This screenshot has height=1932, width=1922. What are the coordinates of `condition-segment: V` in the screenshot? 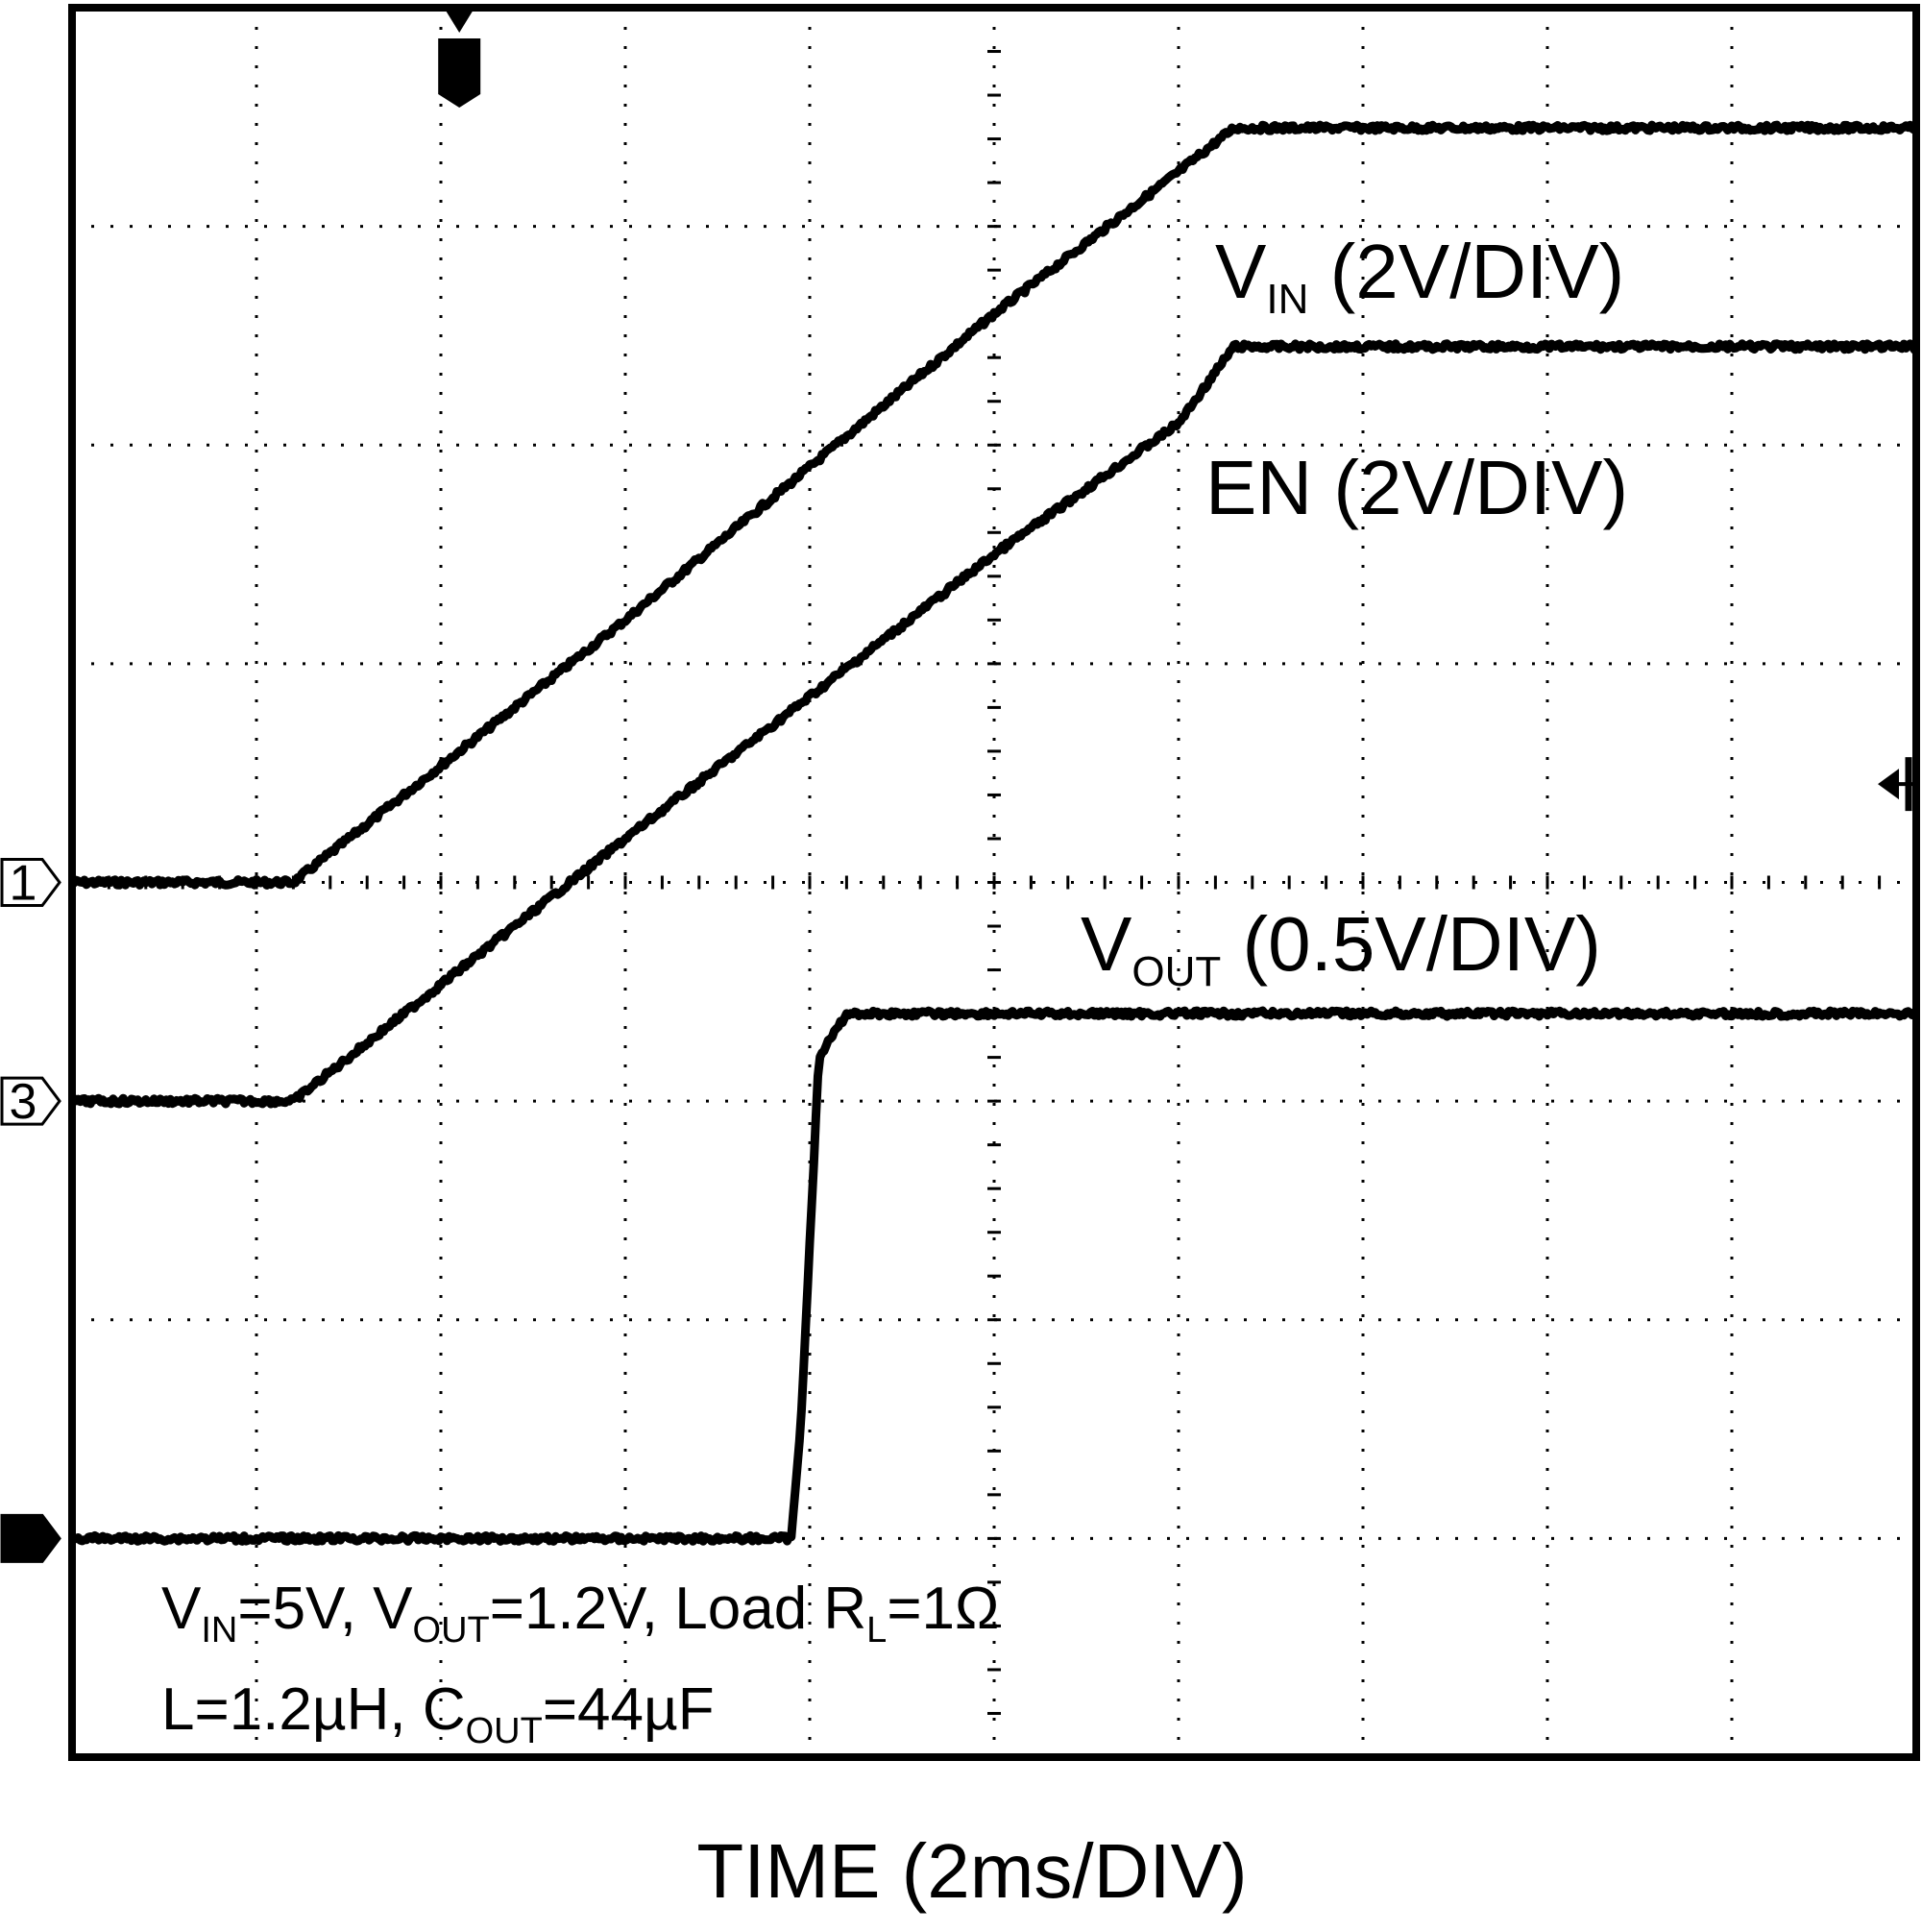 It's located at (181, 1609).